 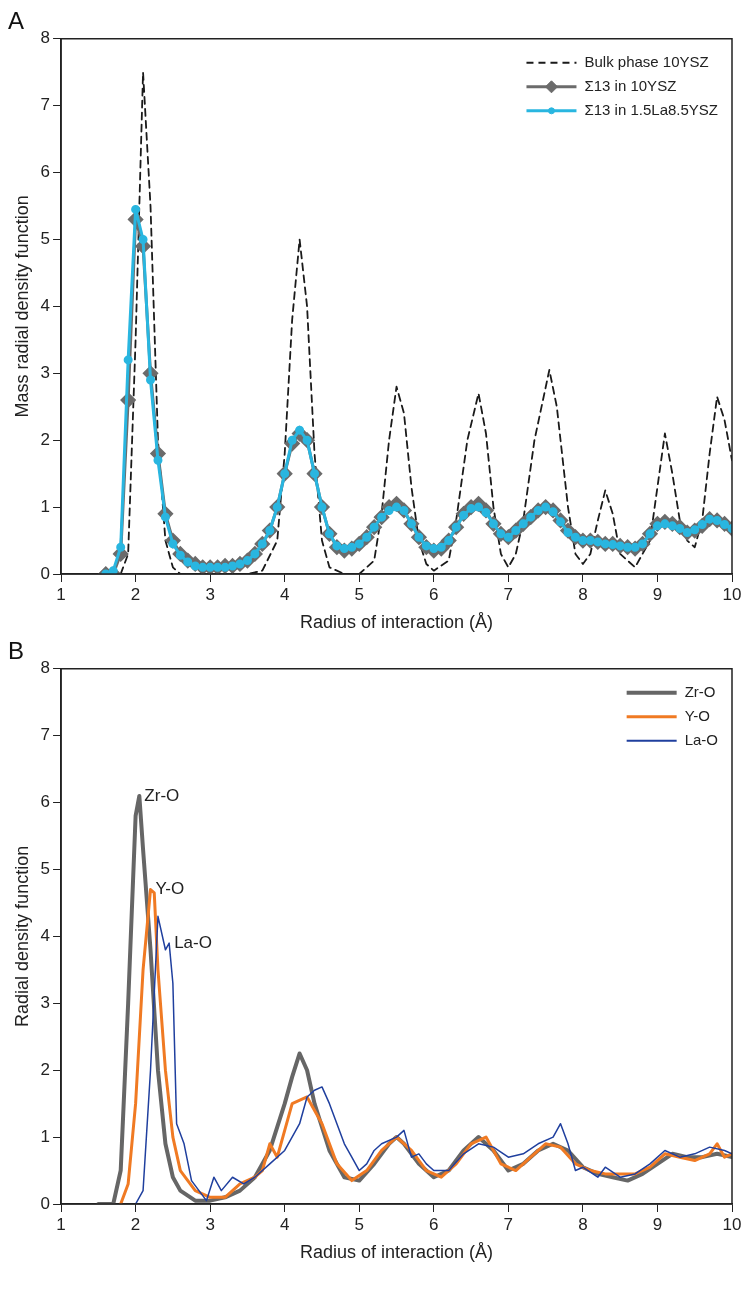 What do you see at coordinates (701, 739) in the screenshot?
I see `legend-label: La-O` at bounding box center [701, 739].